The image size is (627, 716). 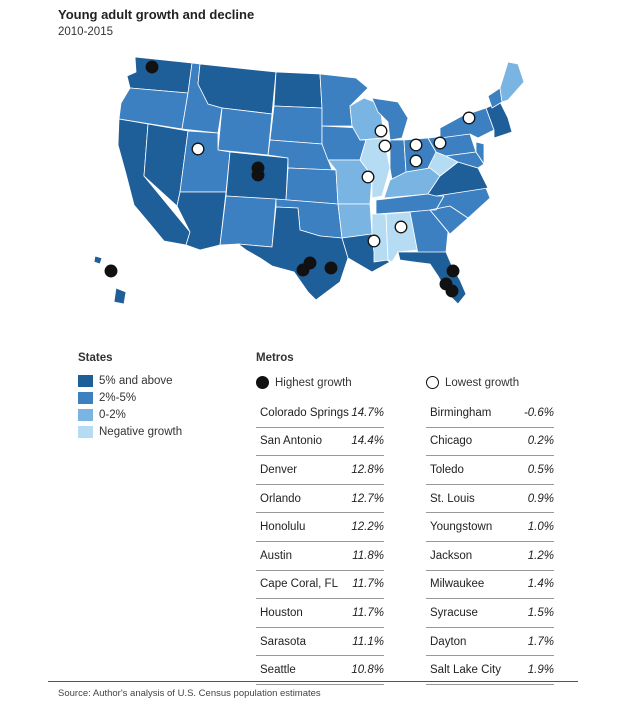 What do you see at coordinates (367, 527) in the screenshot?
I see `metro-value: 12.2%` at bounding box center [367, 527].